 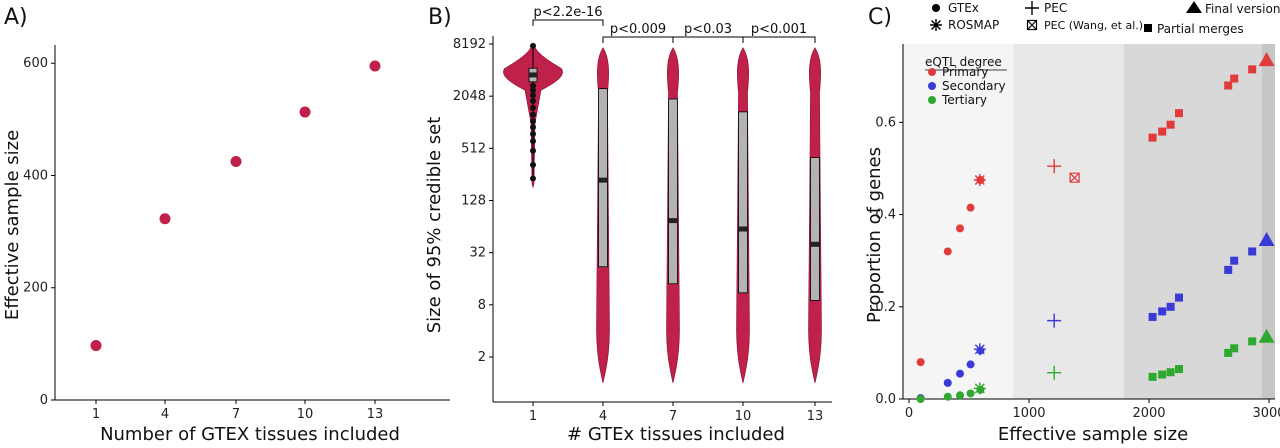 I want to click on panel-c-legend-source: PEC (Wang, et al.), so click(x=1093, y=25).